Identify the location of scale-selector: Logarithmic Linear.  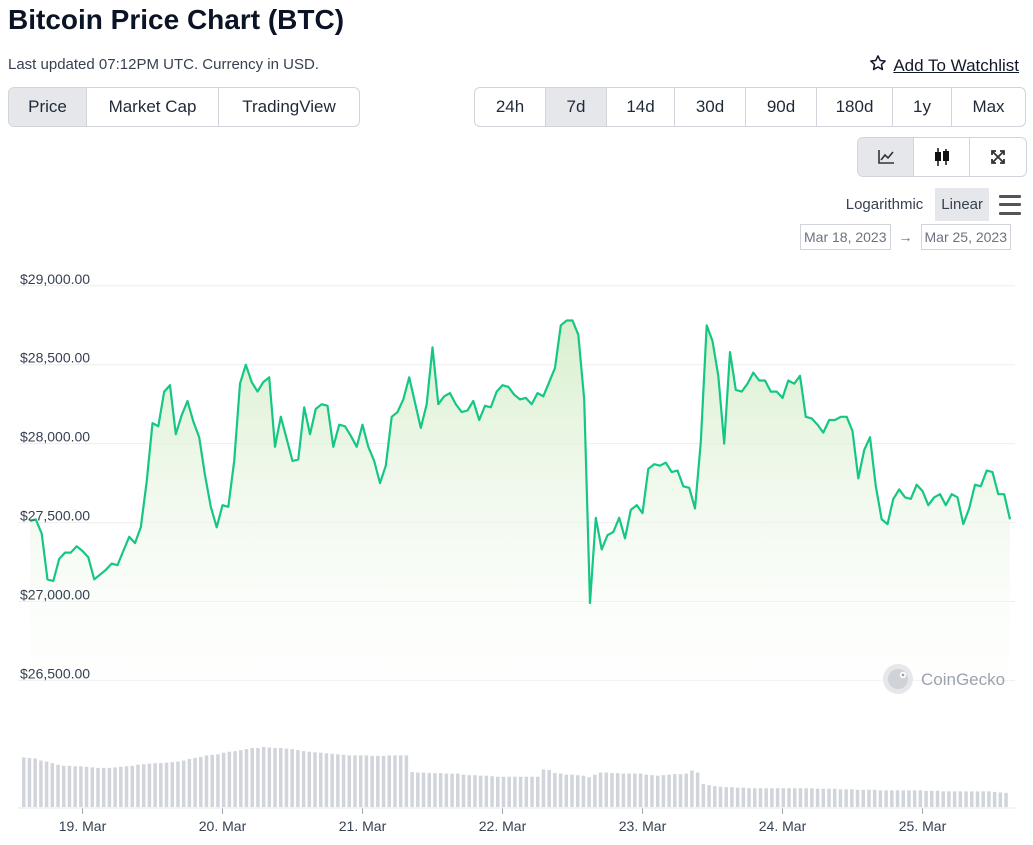
(930, 204).